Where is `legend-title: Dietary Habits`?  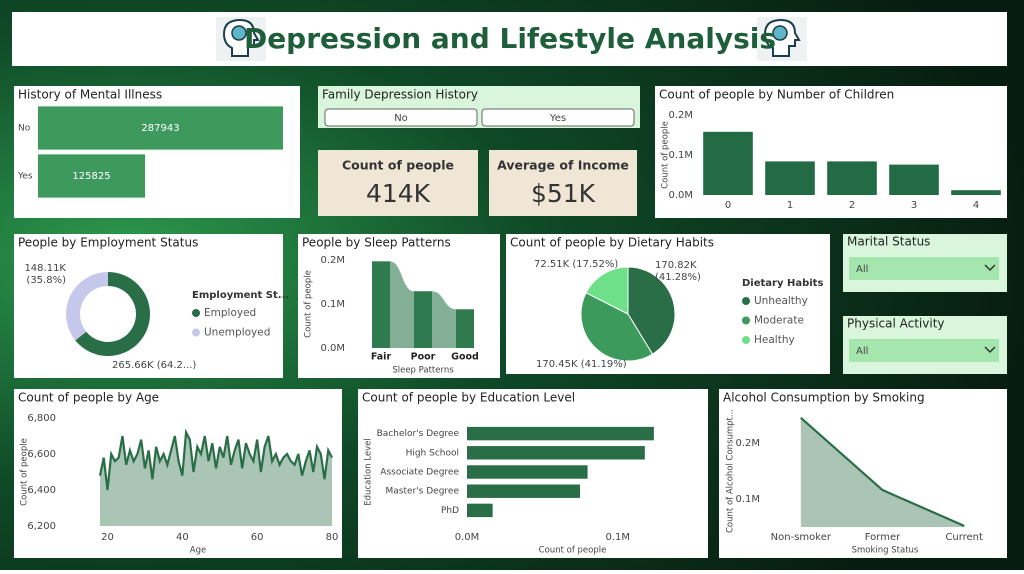
legend-title: Dietary Habits is located at coordinates (782, 283).